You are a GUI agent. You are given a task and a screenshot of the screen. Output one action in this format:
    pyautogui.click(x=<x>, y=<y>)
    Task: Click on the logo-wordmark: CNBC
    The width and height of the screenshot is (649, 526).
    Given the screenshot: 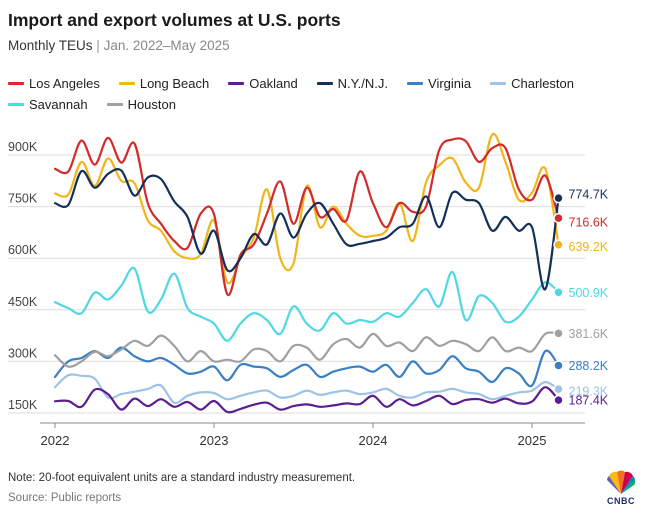 What is the action you would take?
    pyautogui.click(x=621, y=501)
    